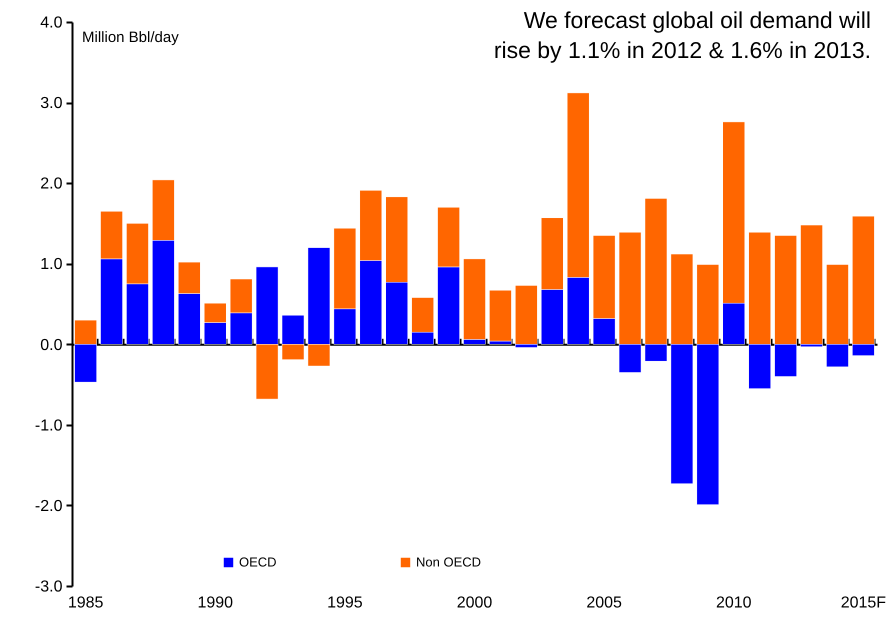 The image size is (892, 627). Describe the element at coordinates (51, 23) in the screenshot. I see `y-tick-label: 4.0` at that location.